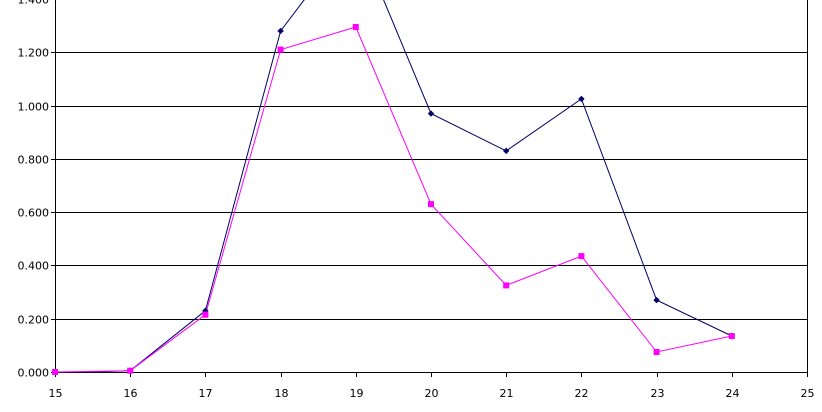 This screenshot has height=412, width=822. What do you see at coordinates (582, 393) in the screenshot?
I see `x-tick-label: 22` at bounding box center [582, 393].